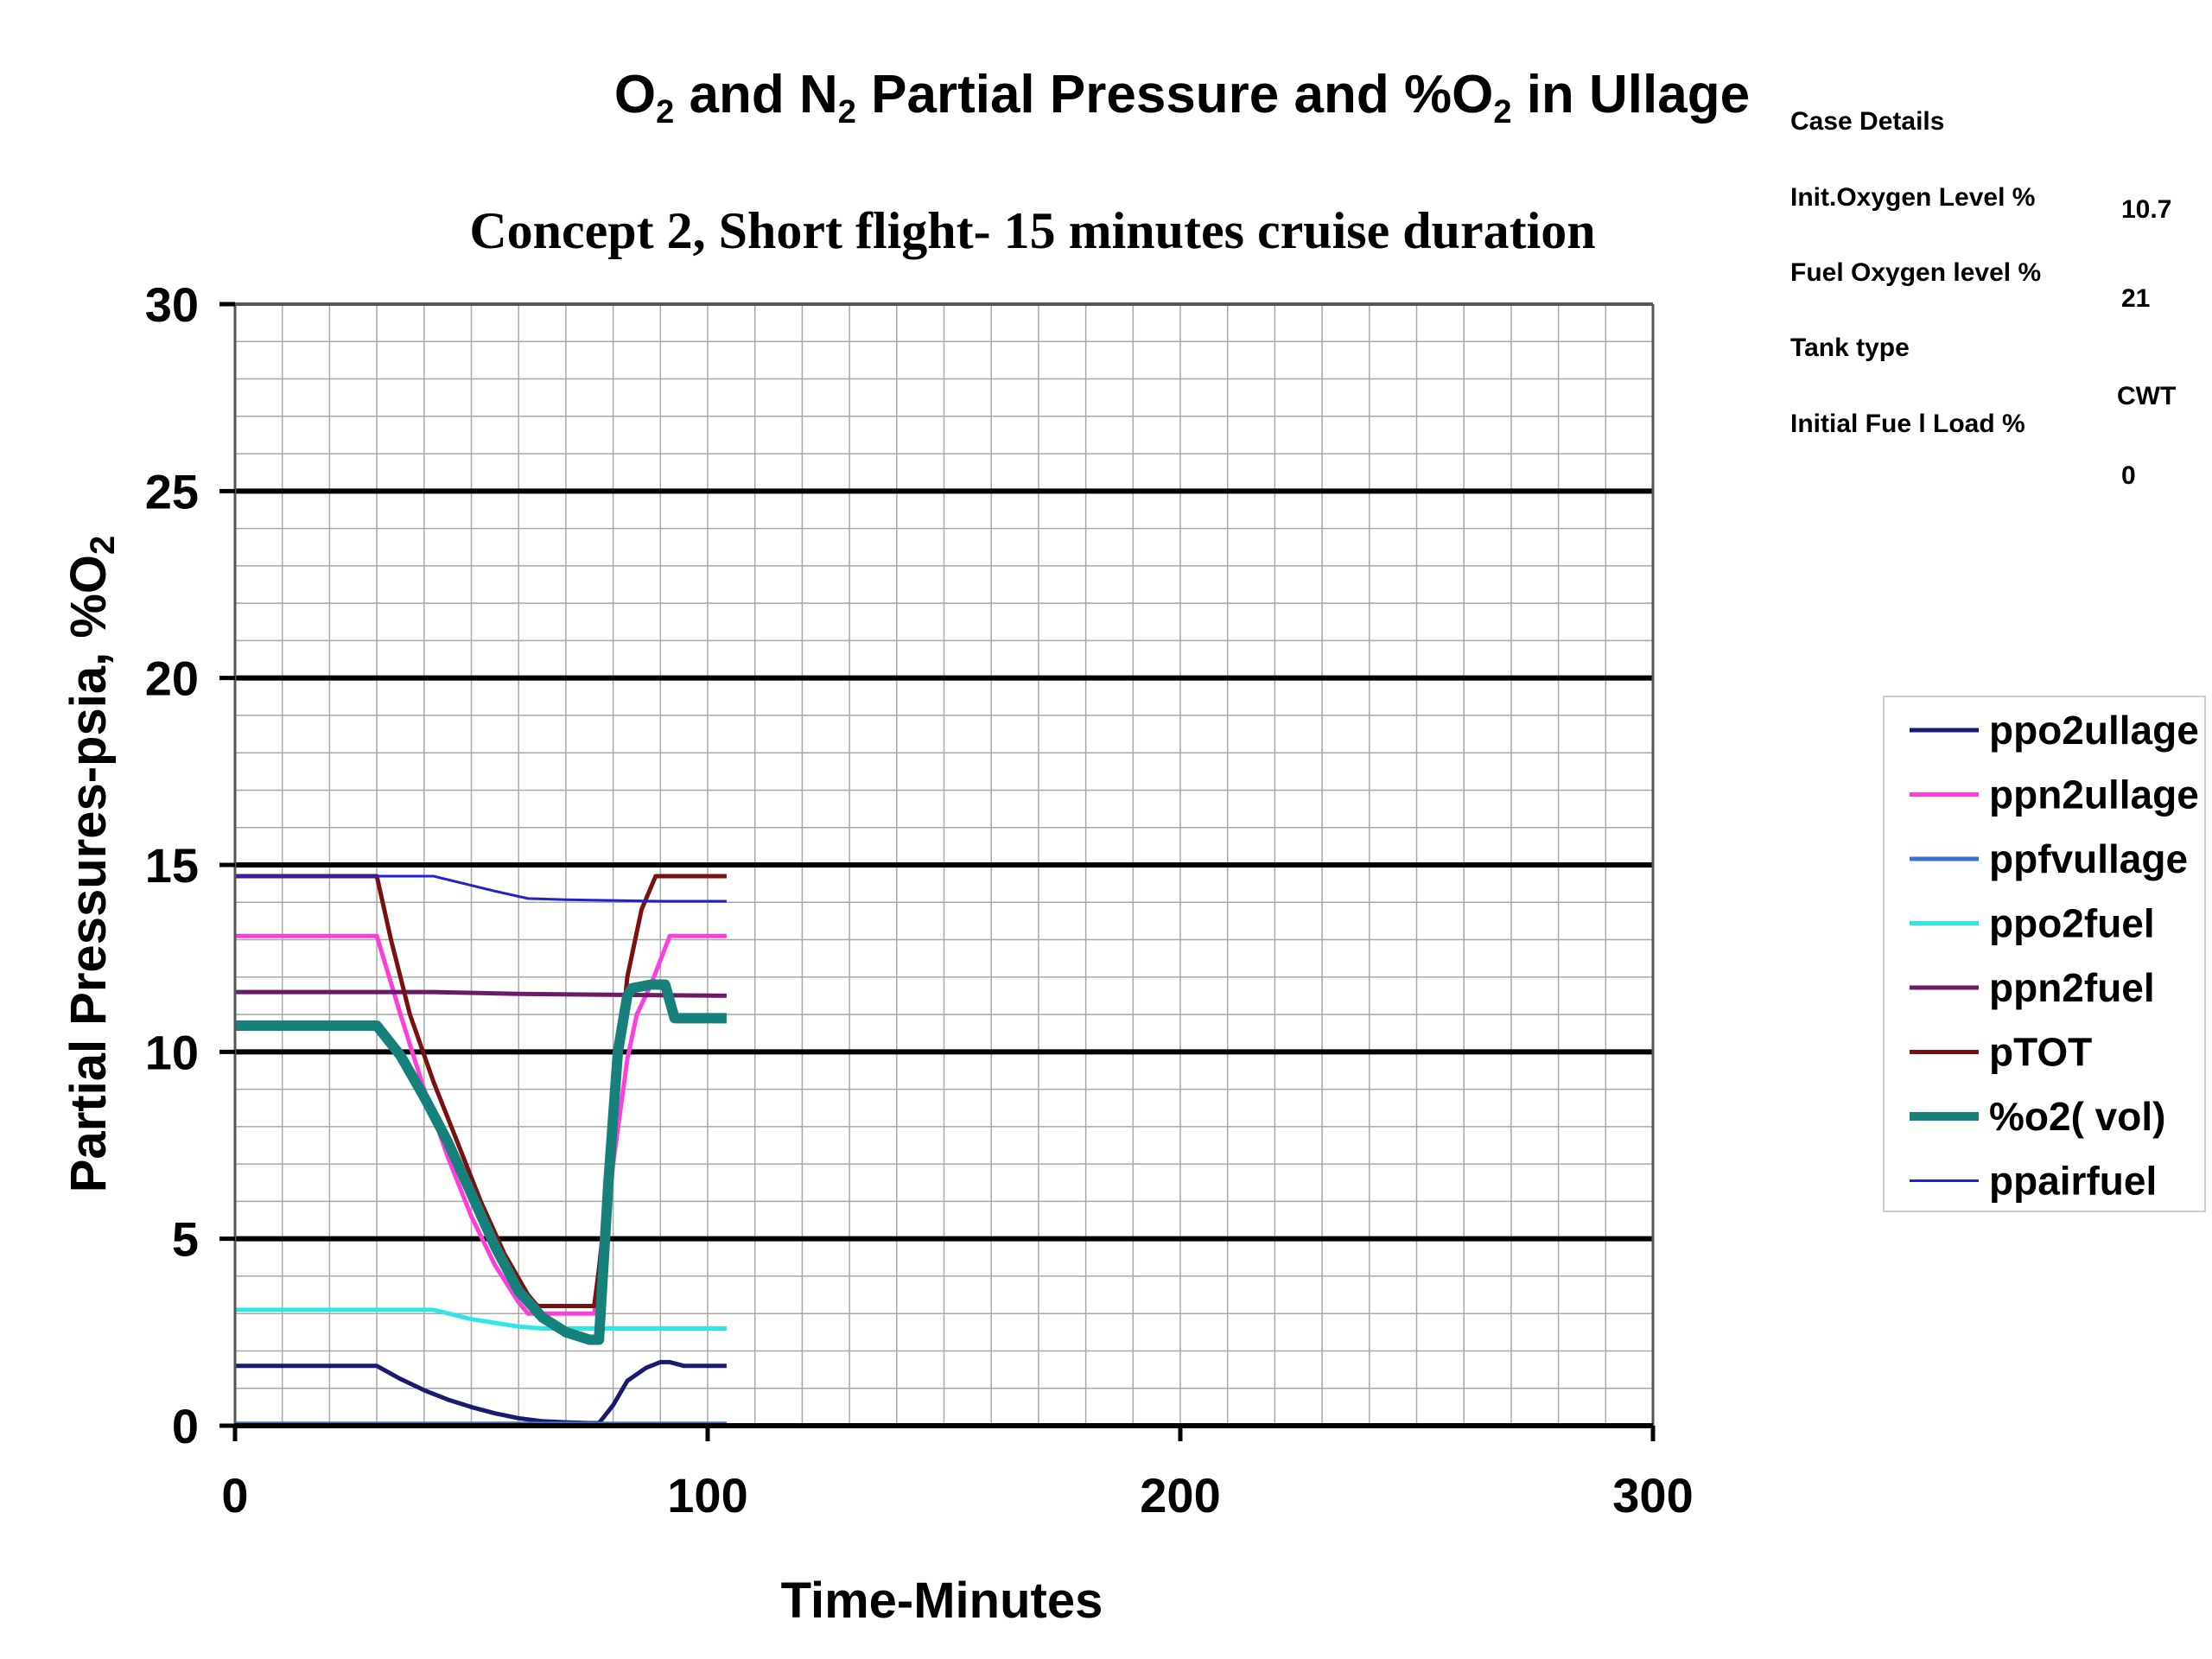 This screenshot has height=1659, width=2212. What do you see at coordinates (481, 1162) in the screenshot?
I see `series-line--o2-vol-` at bounding box center [481, 1162].